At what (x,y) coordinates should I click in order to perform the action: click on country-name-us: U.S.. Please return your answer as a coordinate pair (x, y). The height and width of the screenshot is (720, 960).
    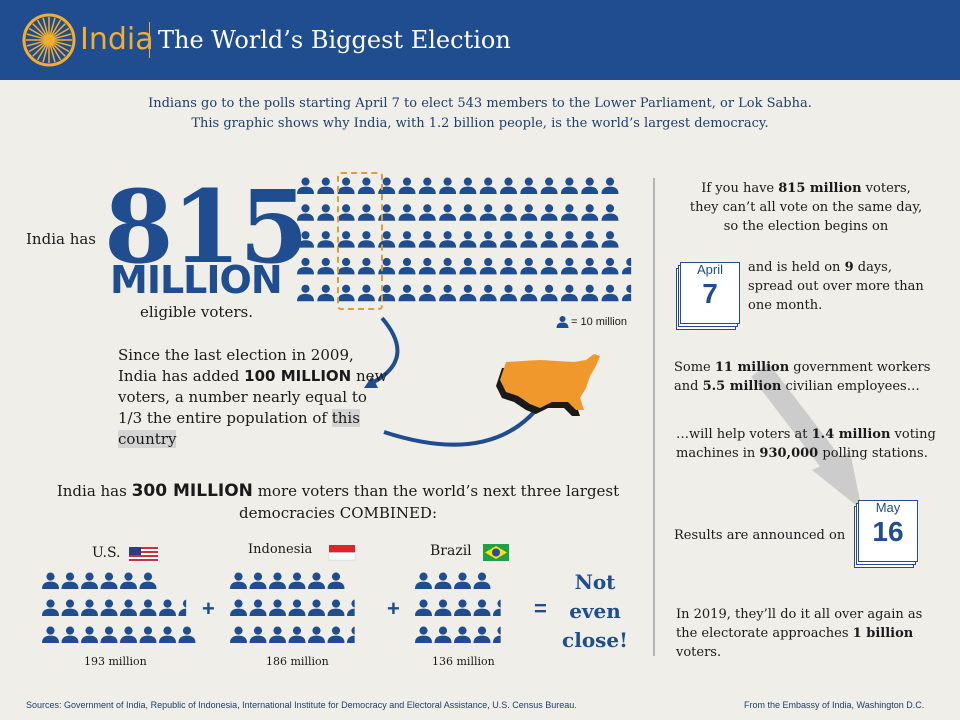
    Looking at the image, I should click on (106, 553).